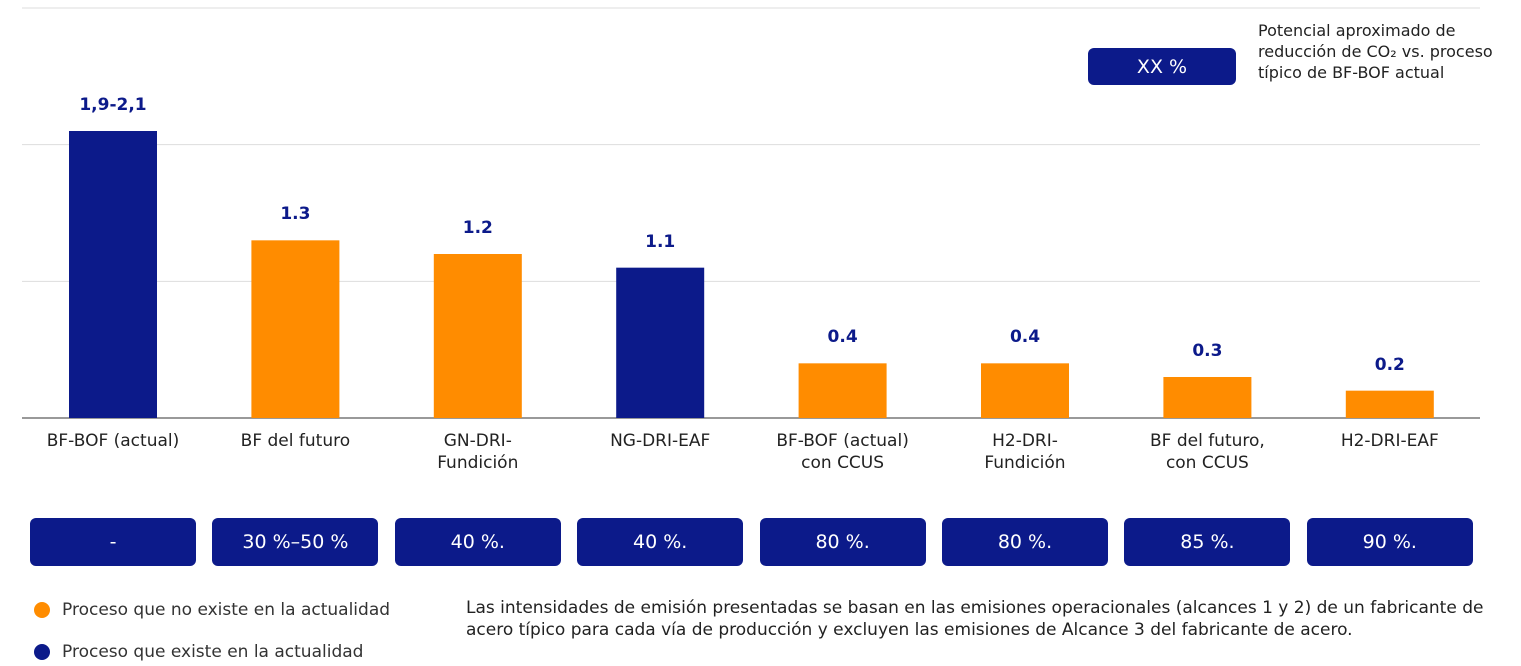  I want to click on reduction-box: 30 %–50 %, so click(295, 542).